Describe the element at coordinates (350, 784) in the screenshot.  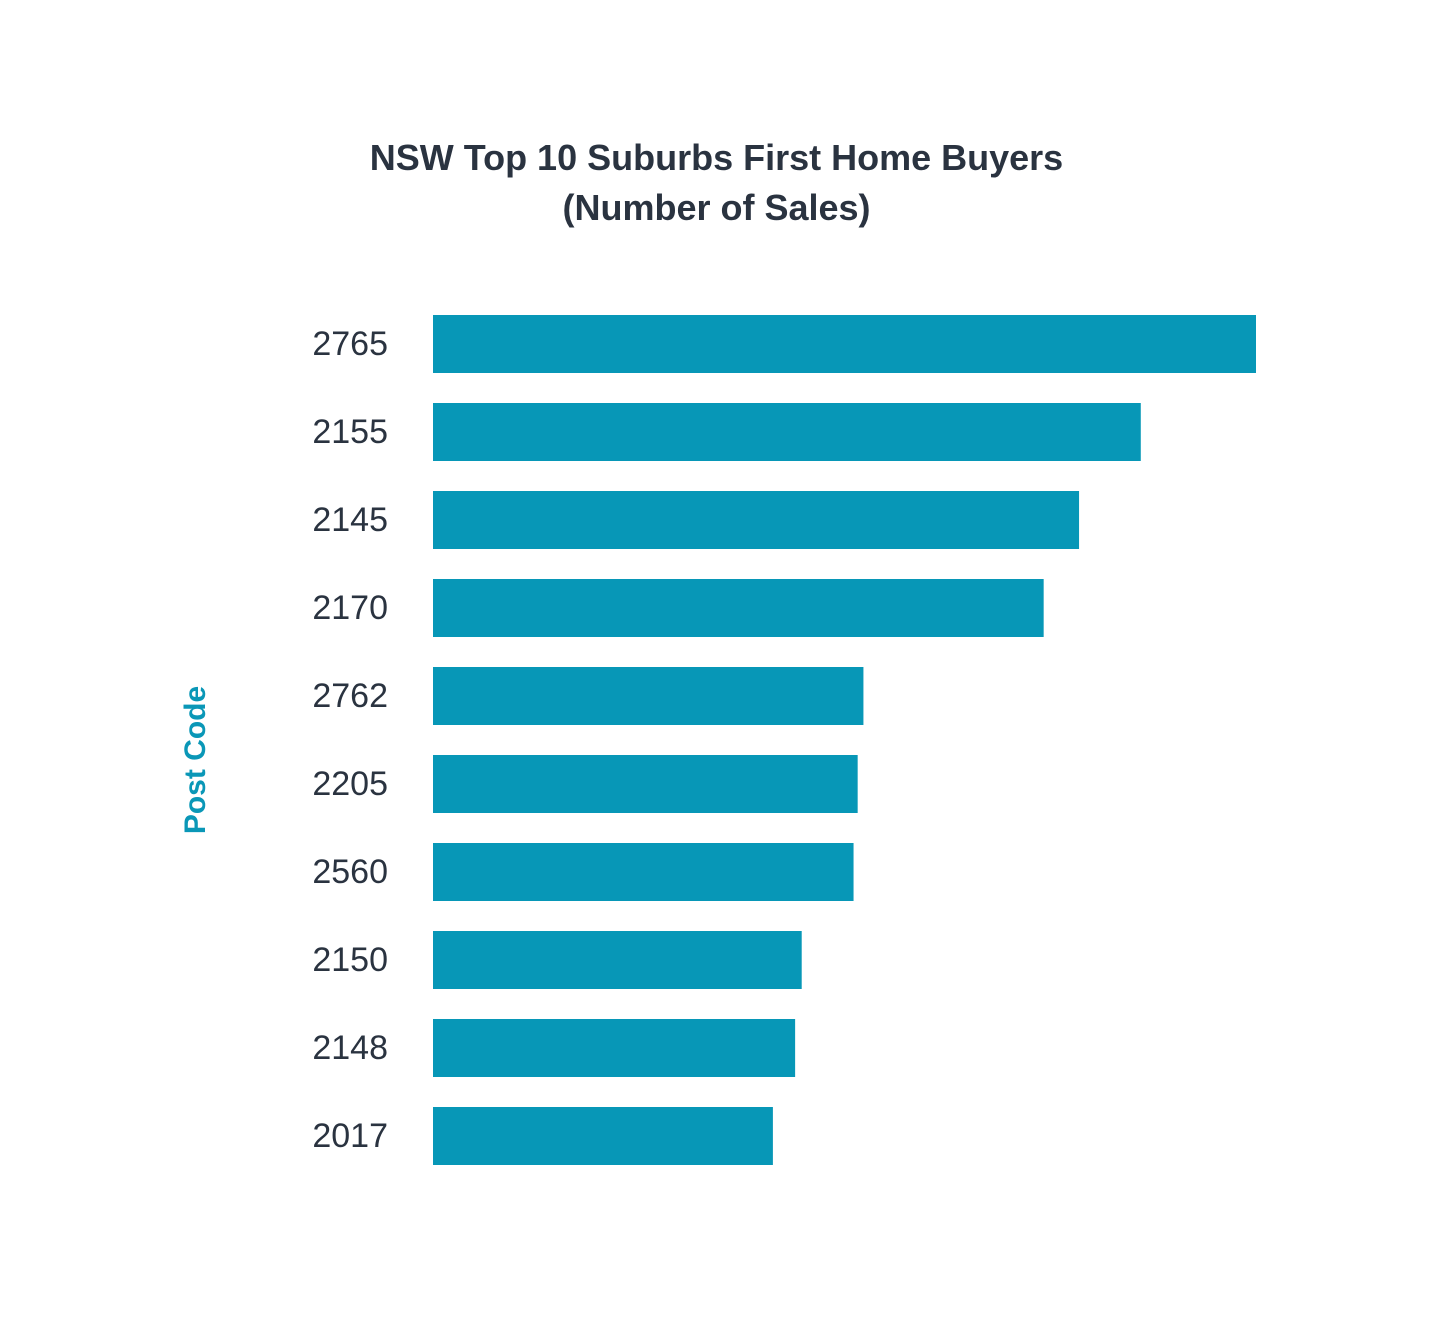
I see `y-tick-label-2205: 2205` at that location.